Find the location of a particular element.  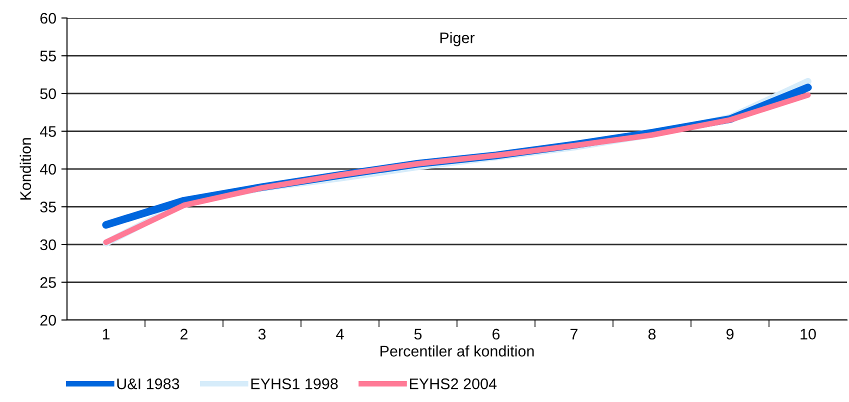

y-tick-label: 35 is located at coordinates (48, 207).